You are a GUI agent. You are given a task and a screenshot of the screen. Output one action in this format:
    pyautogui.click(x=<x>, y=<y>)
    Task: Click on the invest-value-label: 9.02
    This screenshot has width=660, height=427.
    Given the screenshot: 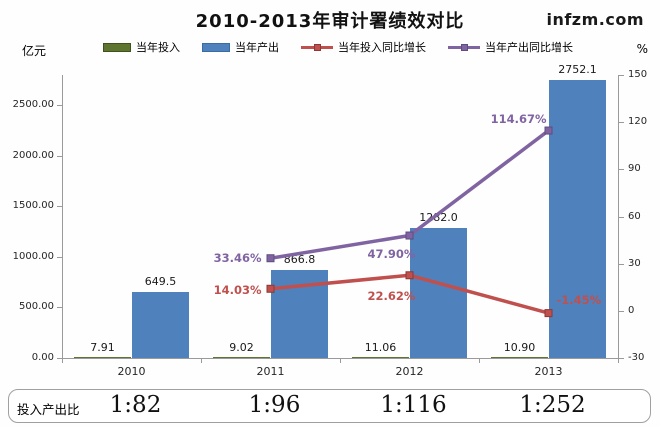 What is the action you would take?
    pyautogui.click(x=241, y=347)
    